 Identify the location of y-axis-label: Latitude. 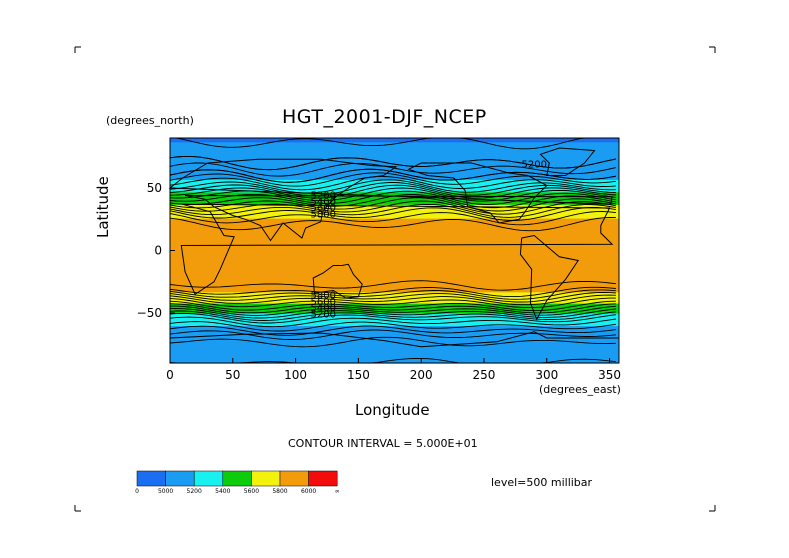
(103, 207).